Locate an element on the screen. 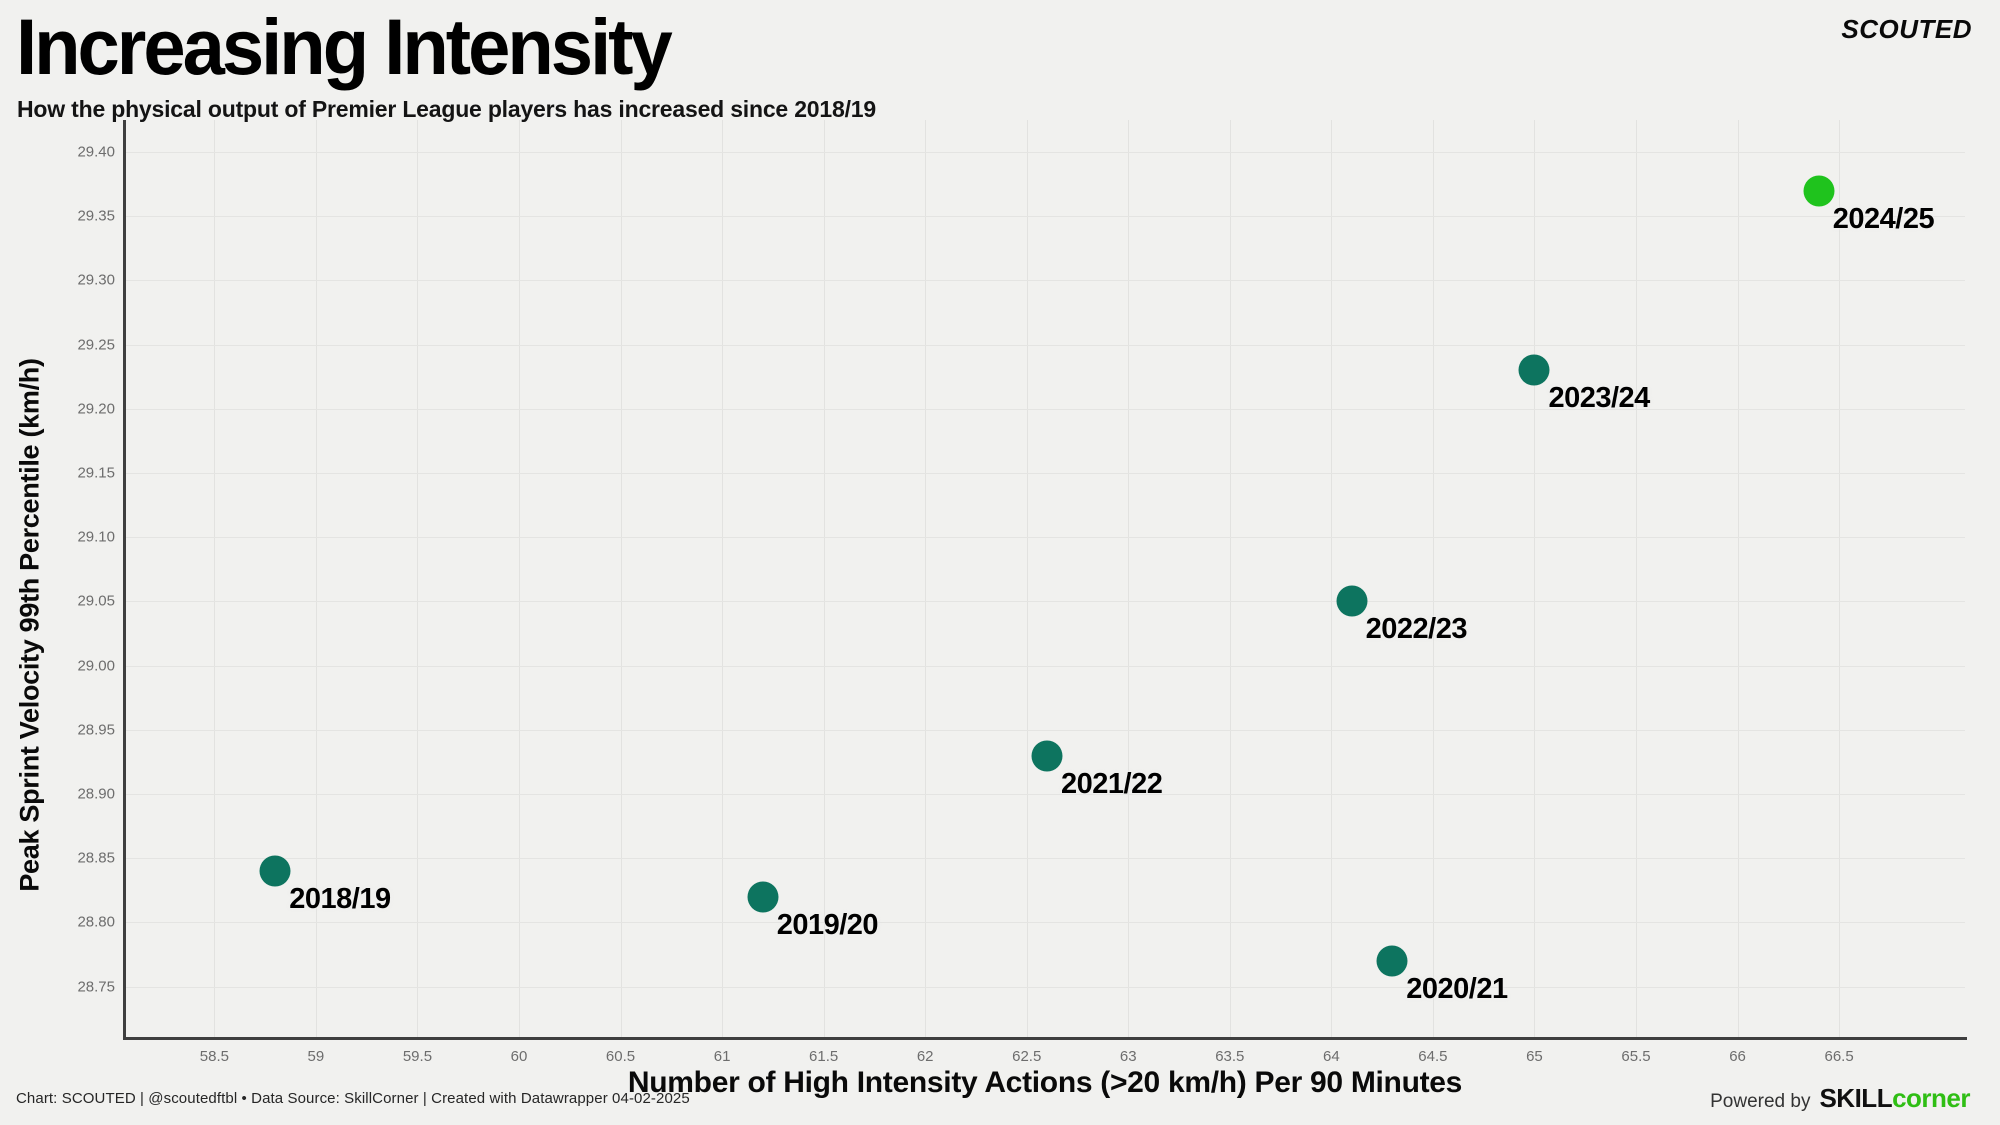  x-tick-label: 58.5 is located at coordinates (214, 1056).